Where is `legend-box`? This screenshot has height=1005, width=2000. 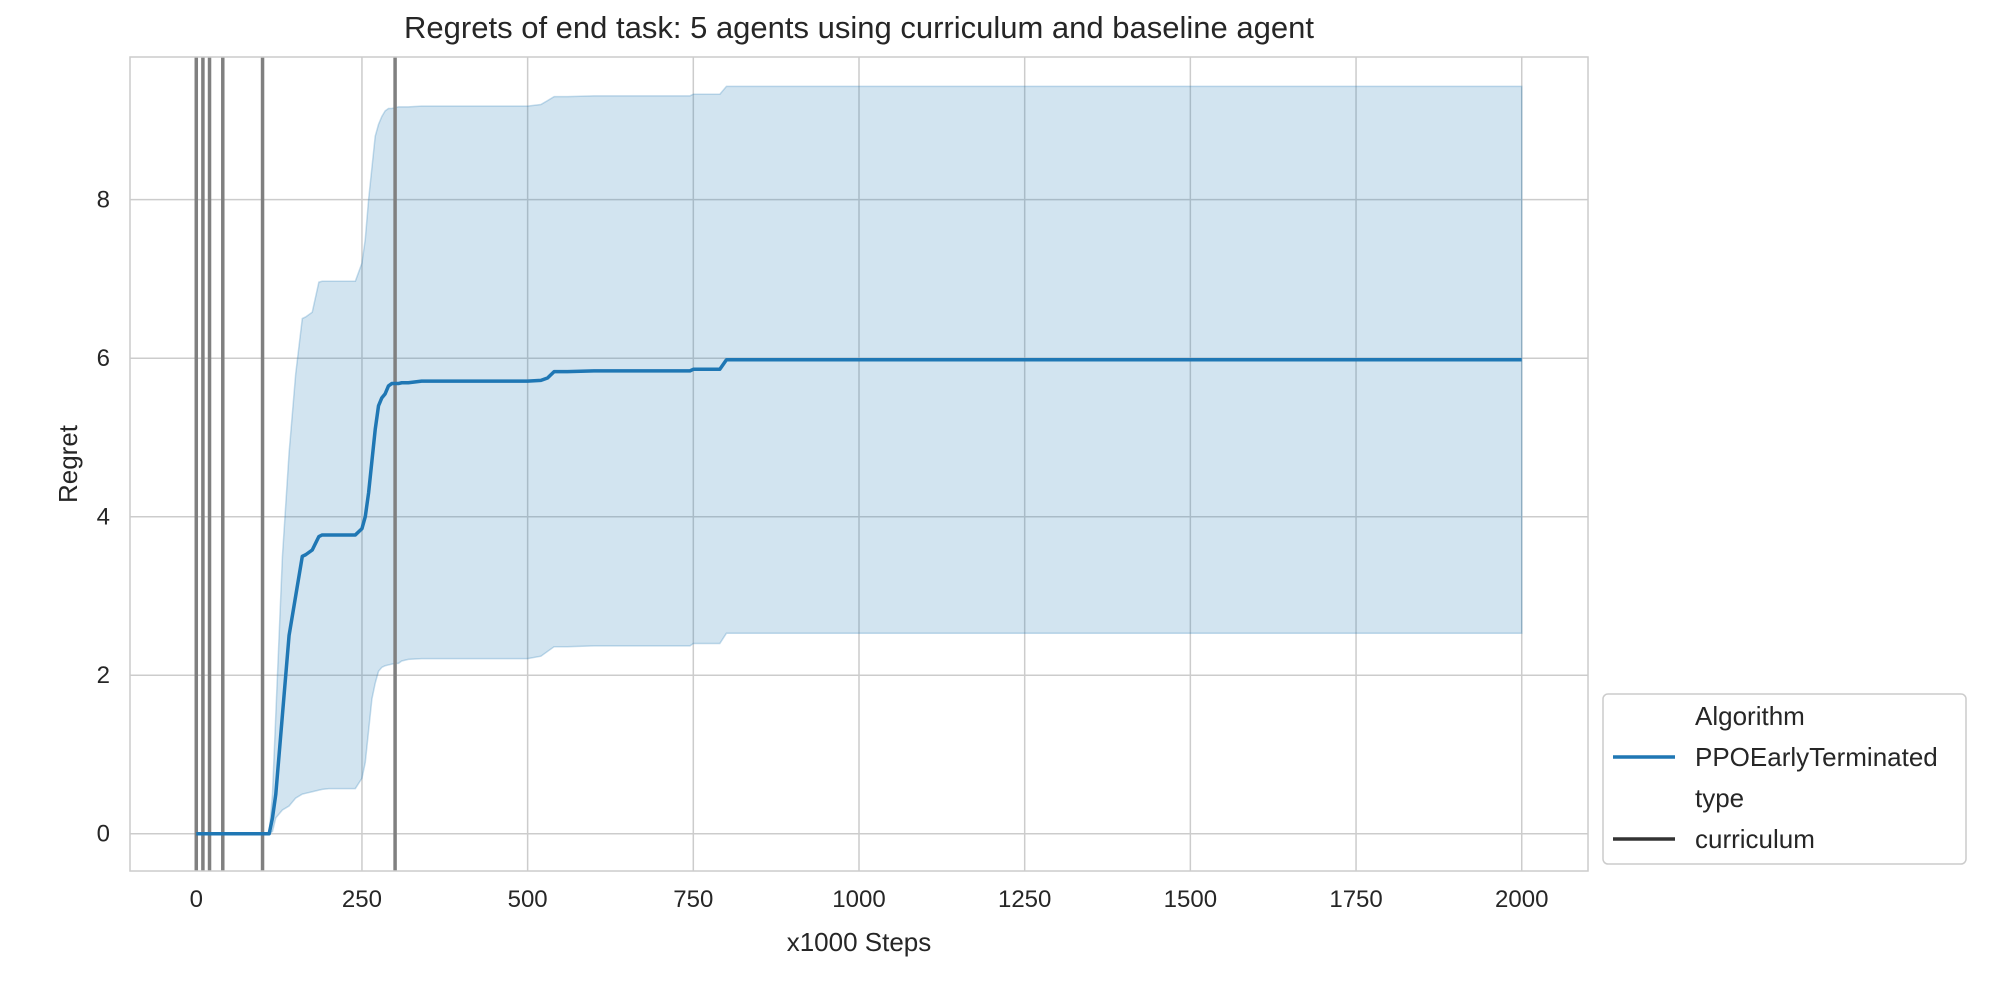 legend-box is located at coordinates (1784, 779).